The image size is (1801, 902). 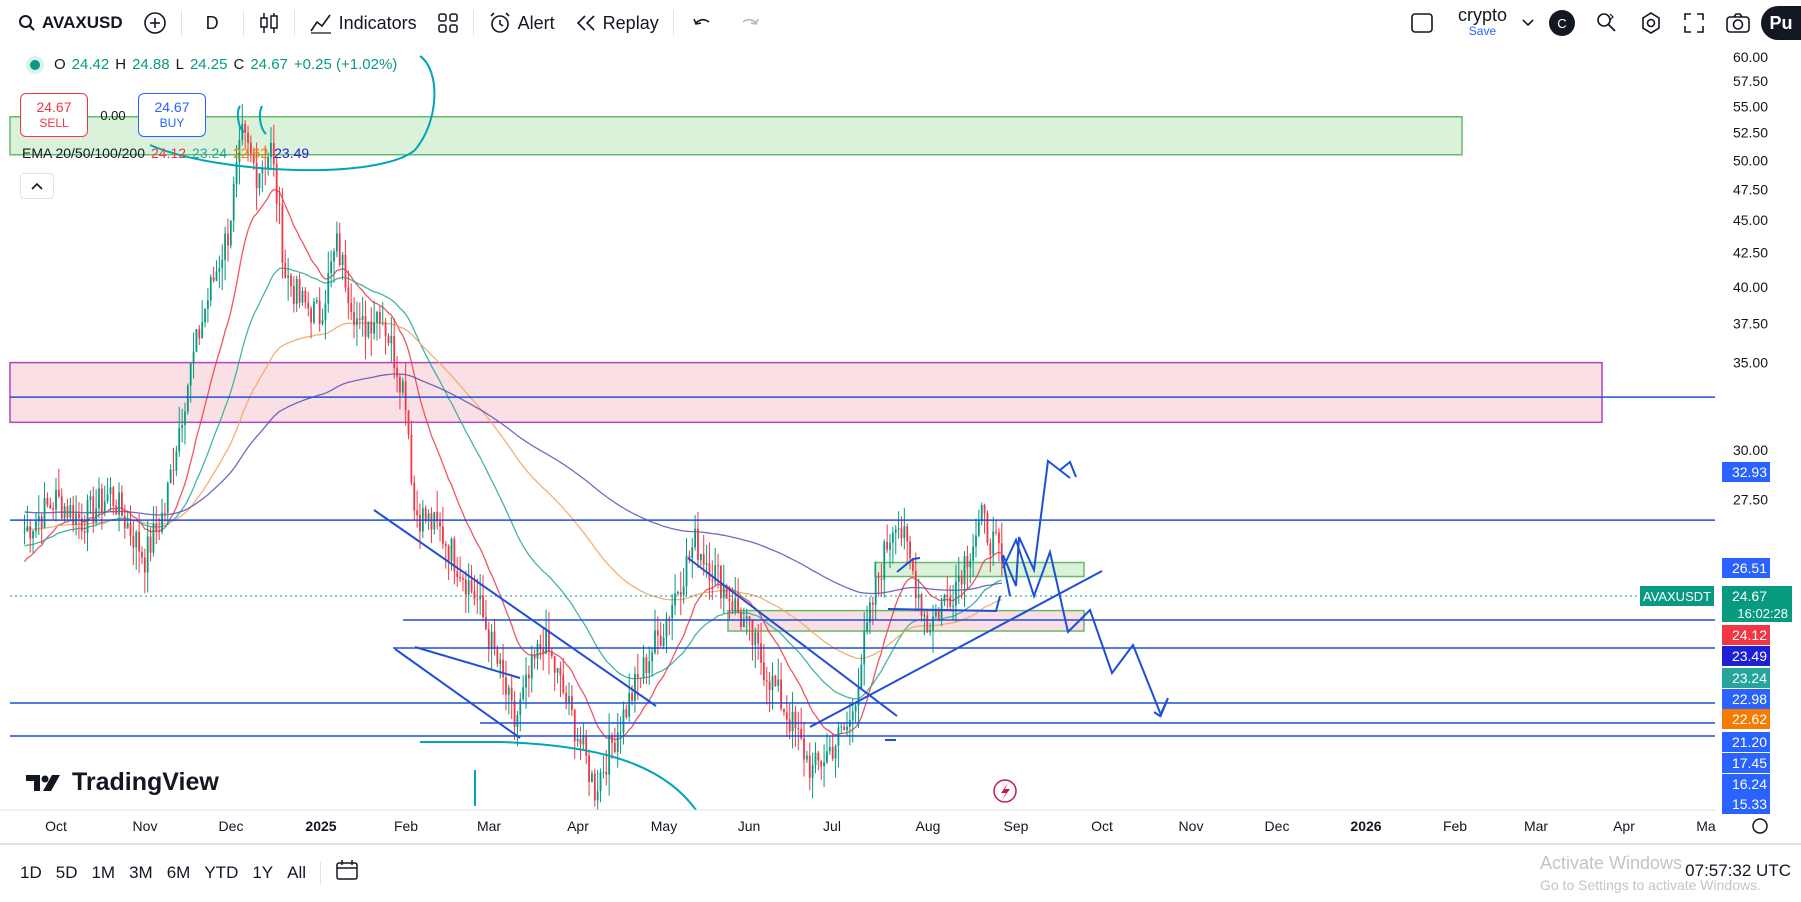 I want to click on replay-button: Replay, so click(x=617, y=23).